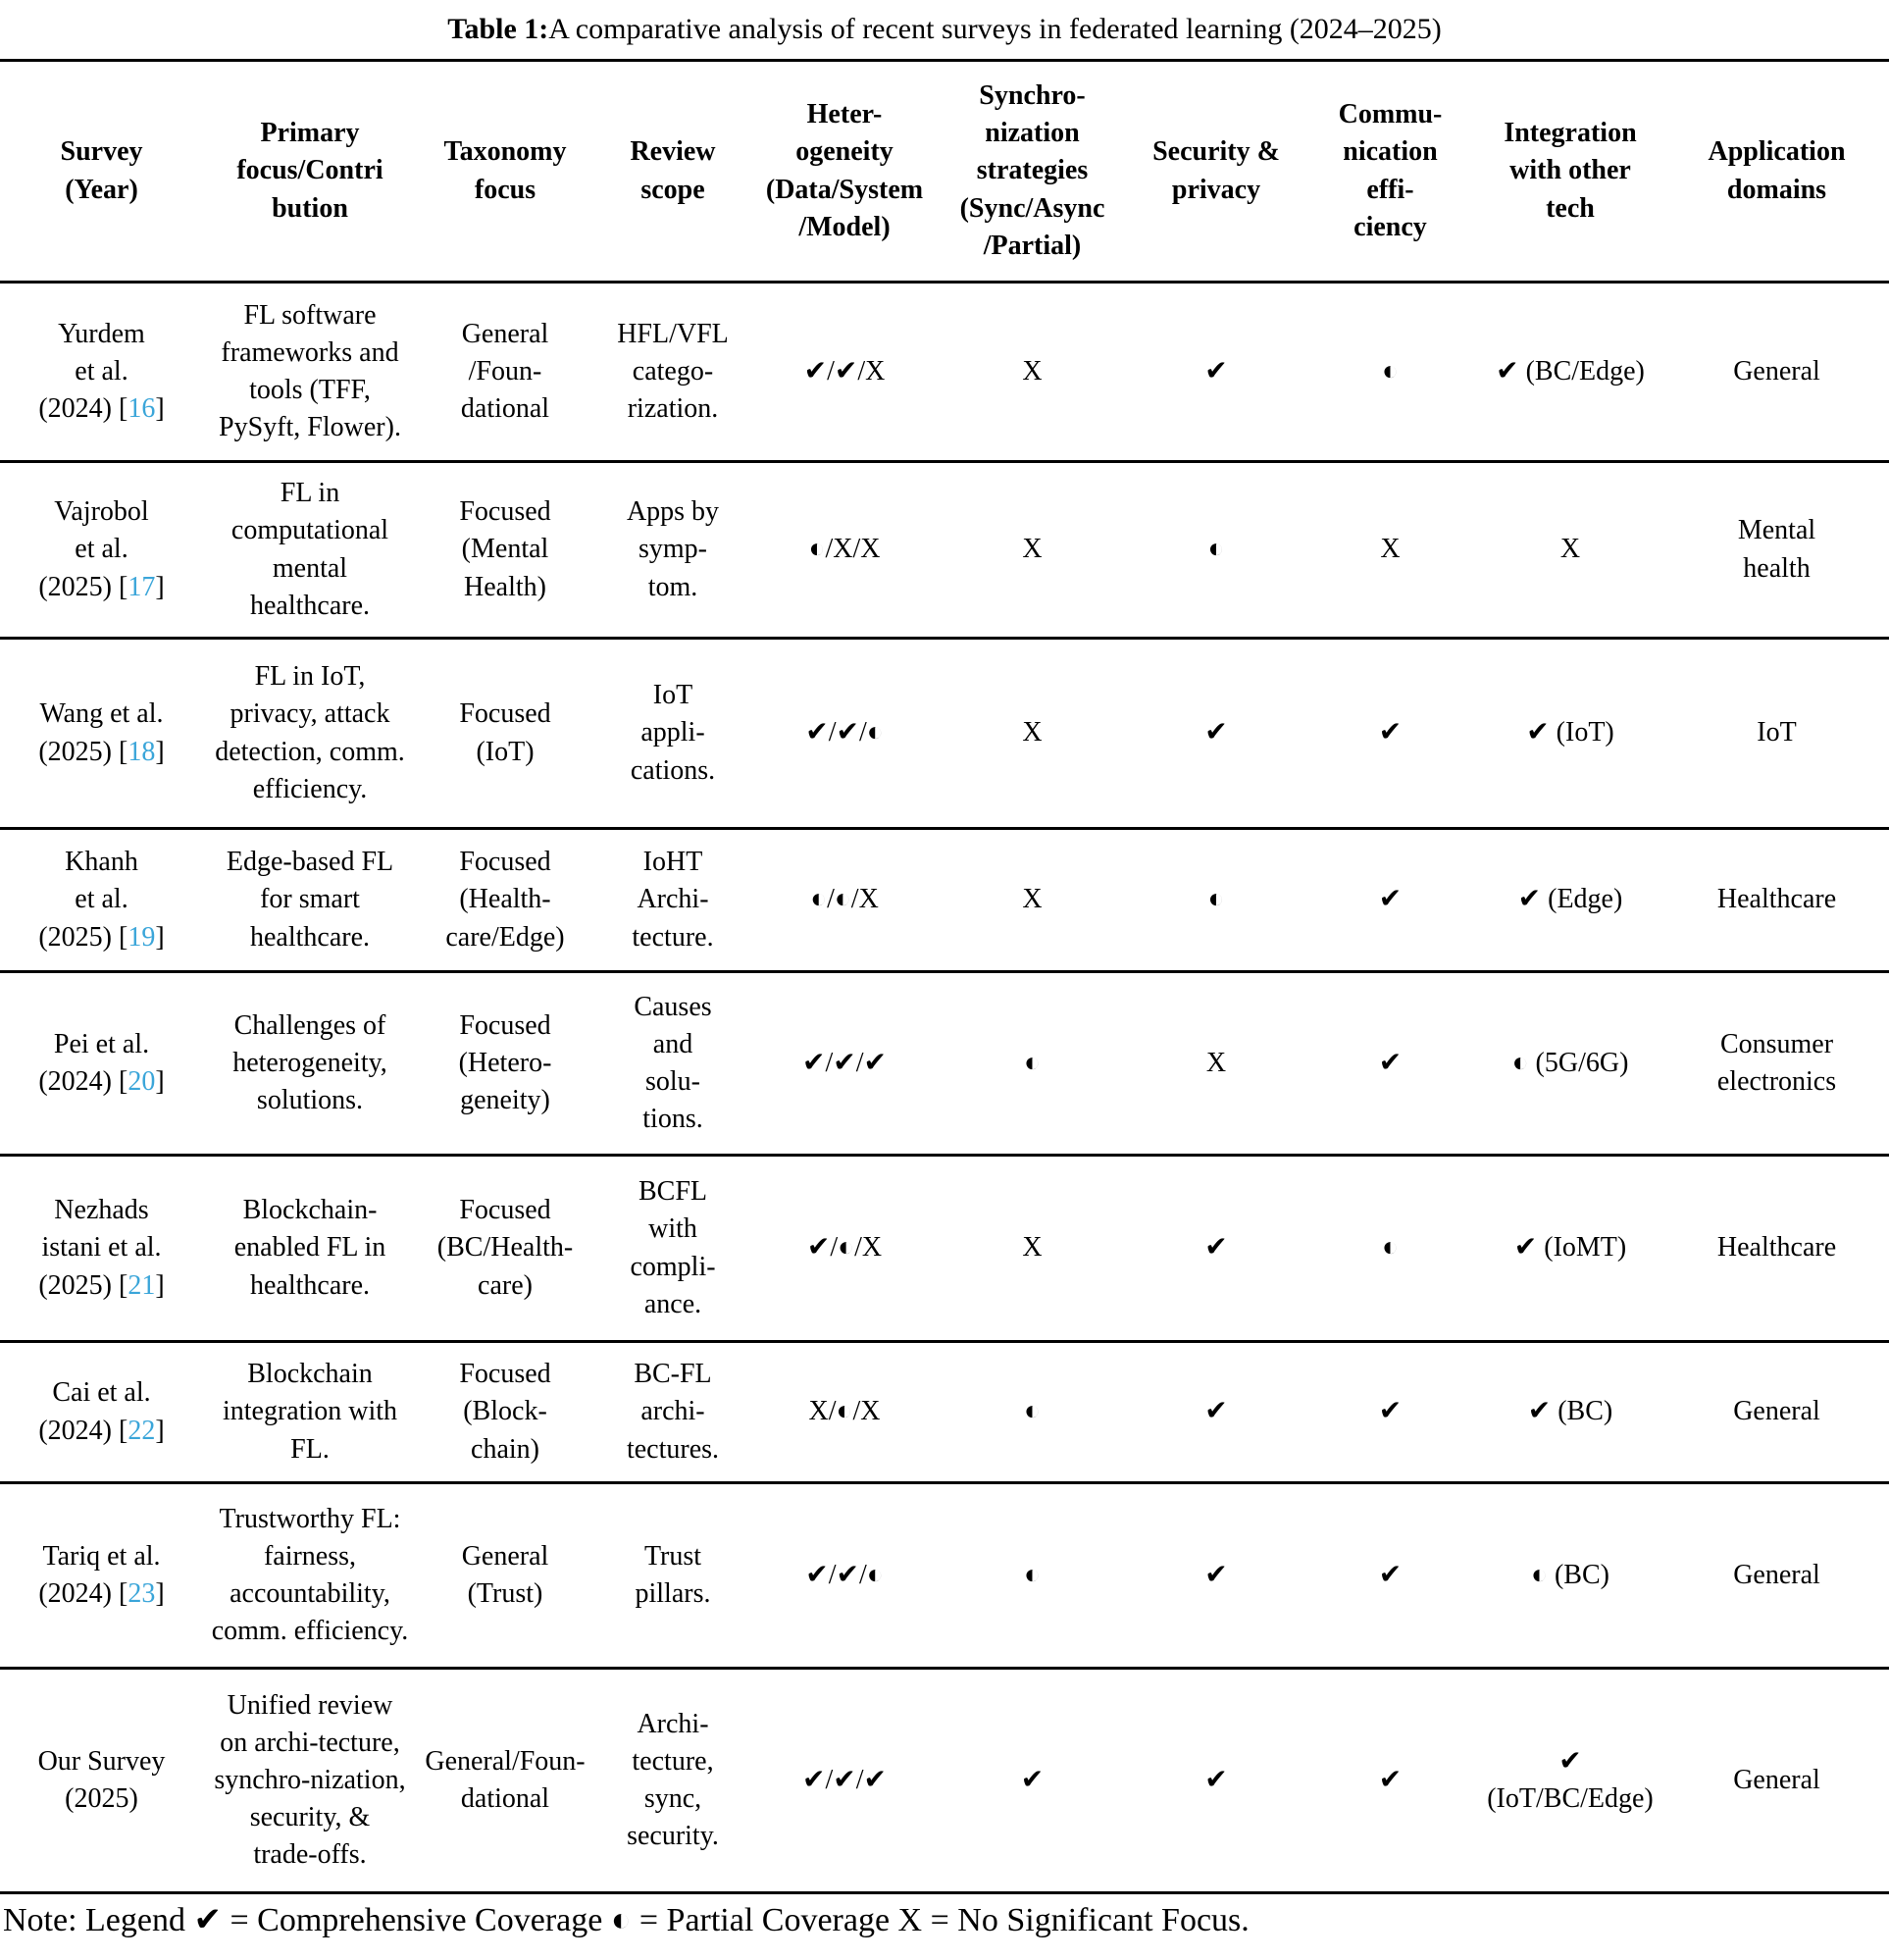  I want to click on taxonomy-focus-cell: General /Foun- dational, so click(505, 371).